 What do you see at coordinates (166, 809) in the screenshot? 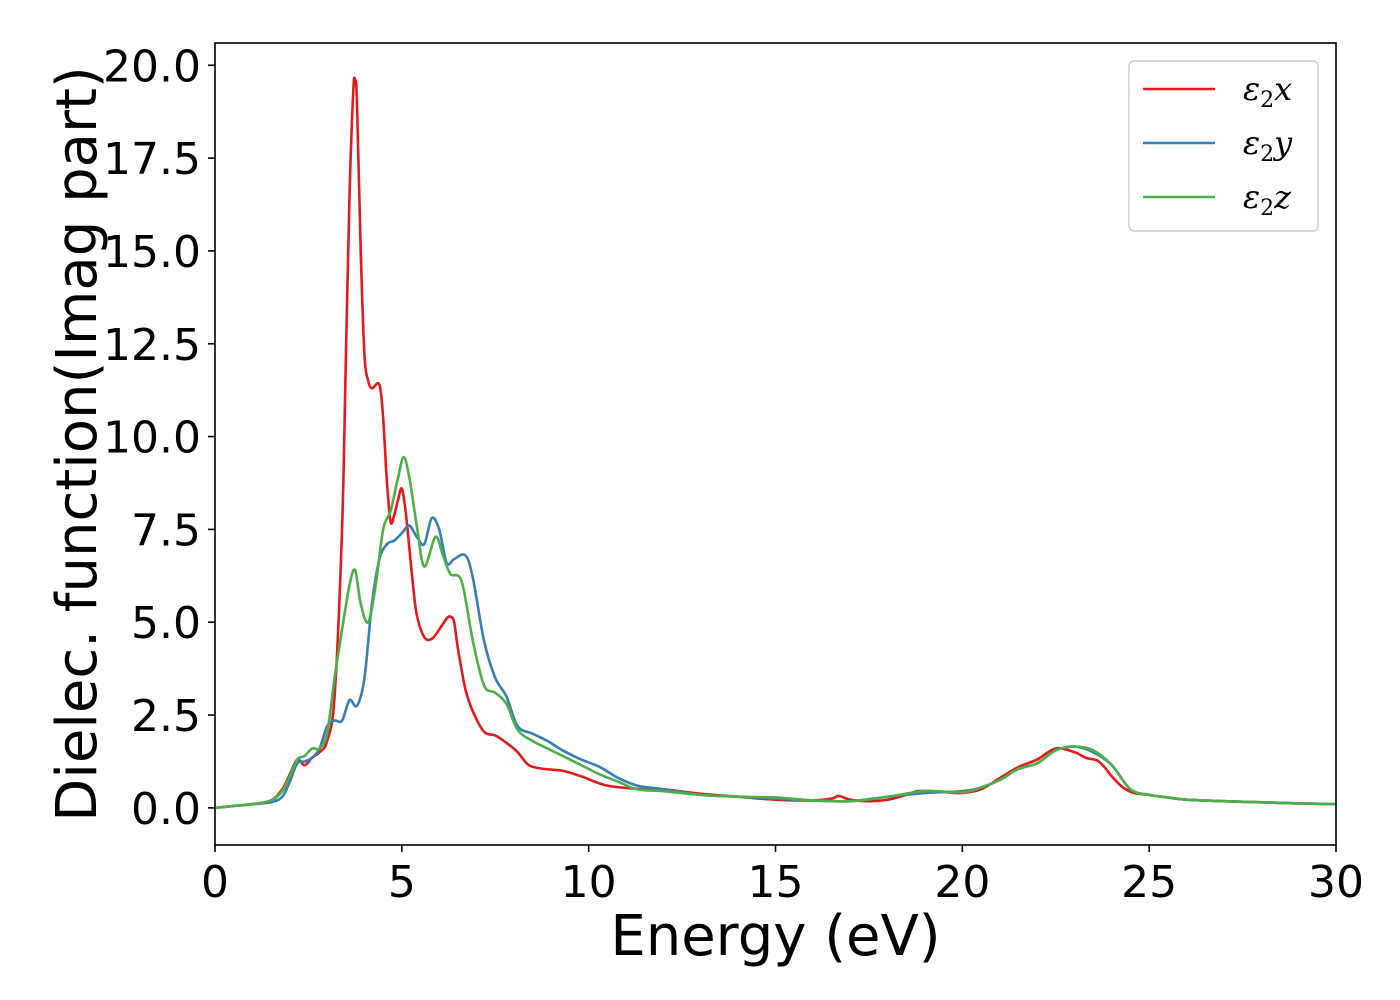
I see `y-tick-label: 0.0` at bounding box center [166, 809].